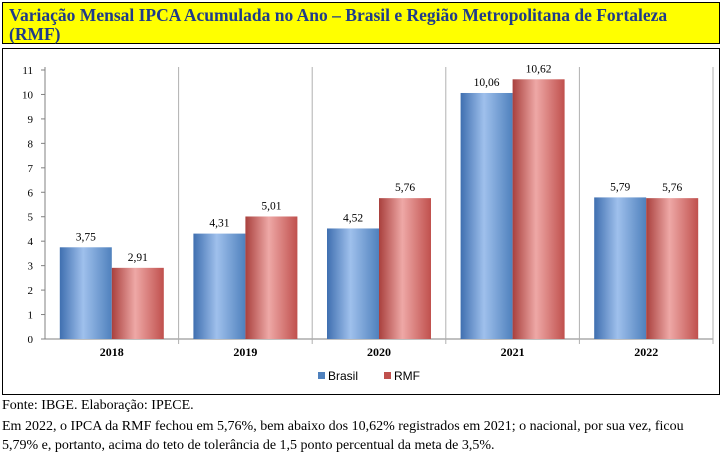 This screenshot has height=456, width=724. I want to click on y-tick-label: 9, so click(31, 120).